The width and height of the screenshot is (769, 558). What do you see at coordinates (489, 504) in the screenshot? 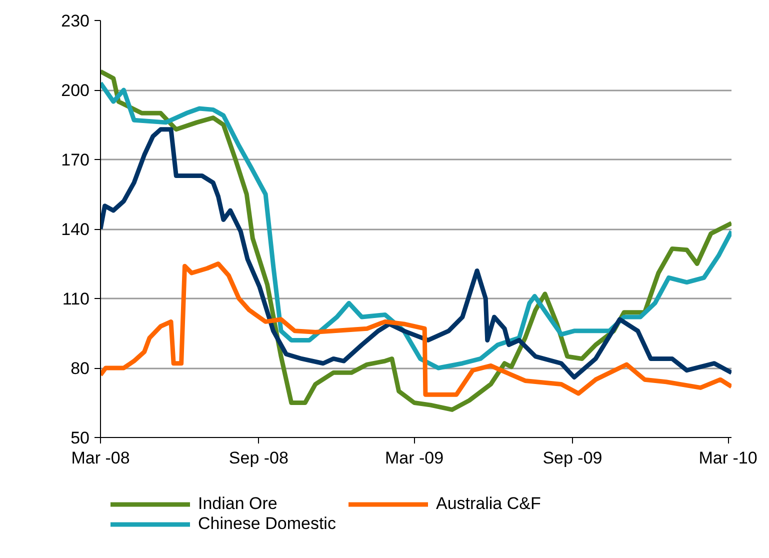
I see `legend-label: Australia C&F` at bounding box center [489, 504].